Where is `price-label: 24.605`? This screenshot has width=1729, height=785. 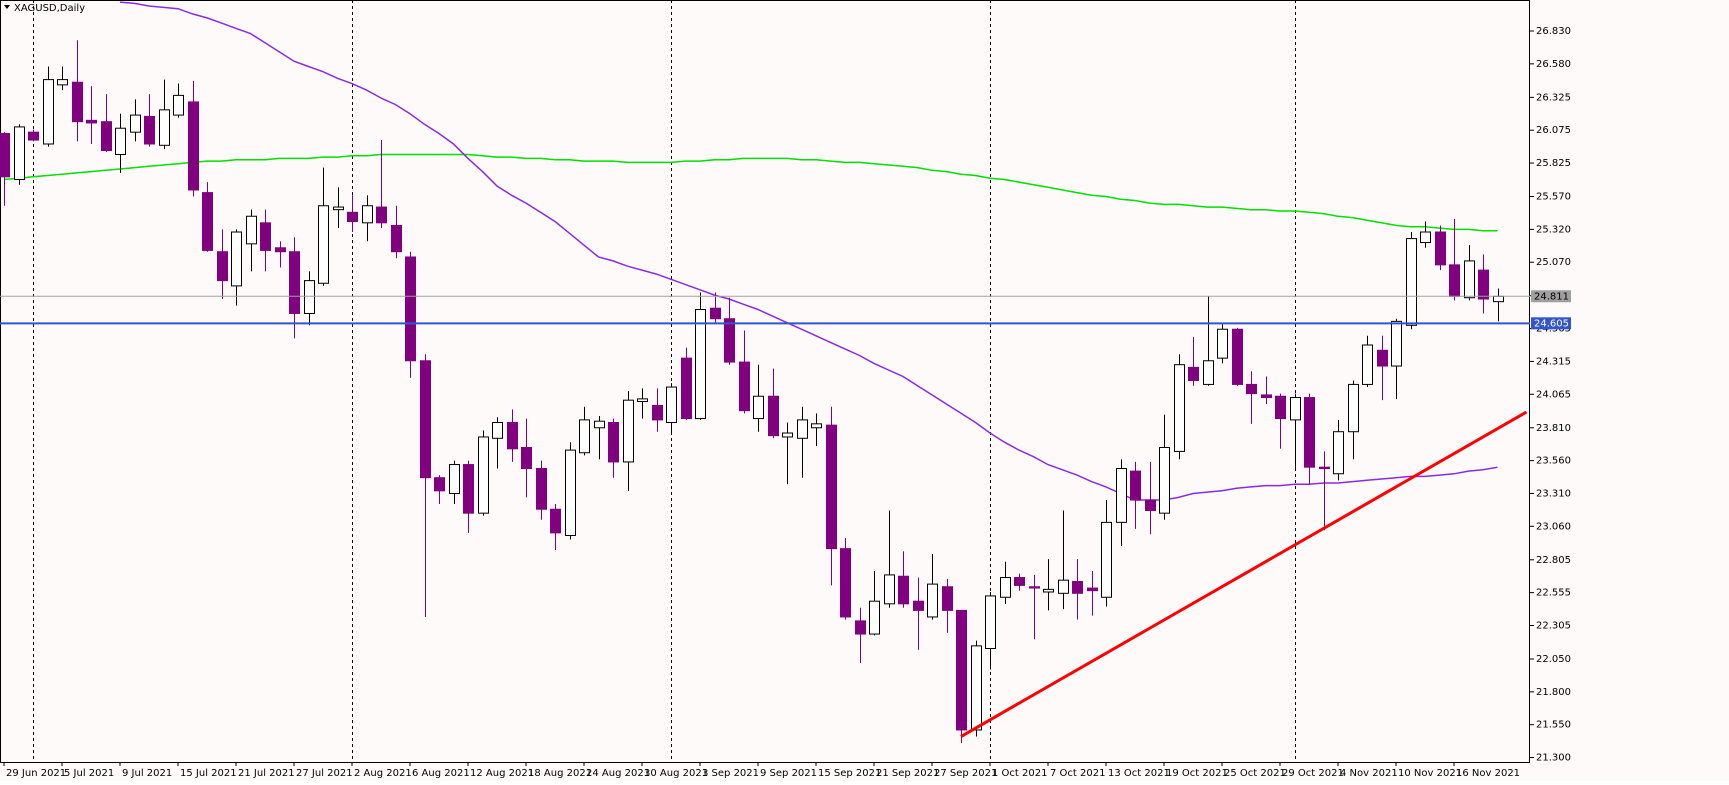 price-label: 24.605 is located at coordinates (1551, 323).